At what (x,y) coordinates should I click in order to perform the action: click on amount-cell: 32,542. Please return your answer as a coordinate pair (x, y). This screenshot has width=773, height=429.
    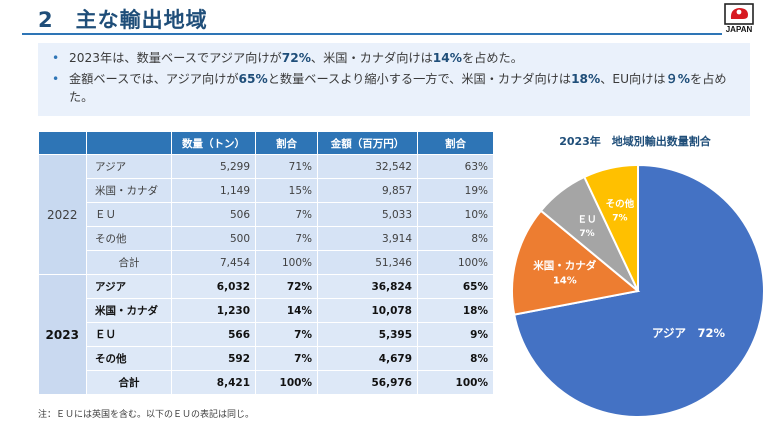
    Looking at the image, I should click on (367, 166).